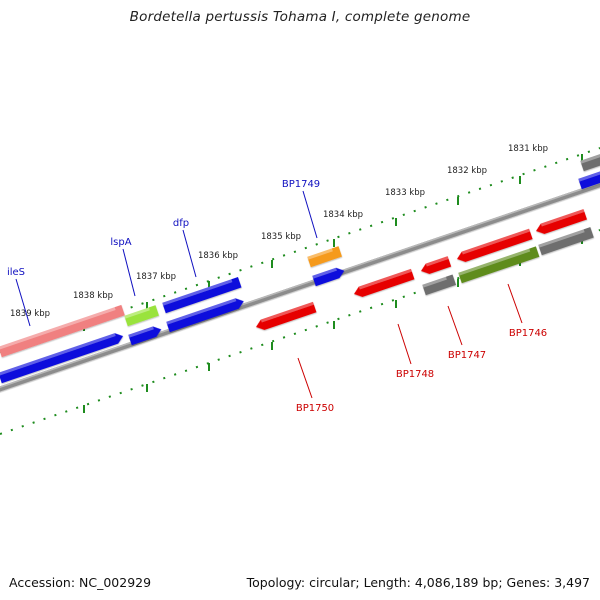 The width and height of the screenshot is (600, 600). Describe the element at coordinates (315, 408) in the screenshot. I see `gene-label: BP1750` at that location.